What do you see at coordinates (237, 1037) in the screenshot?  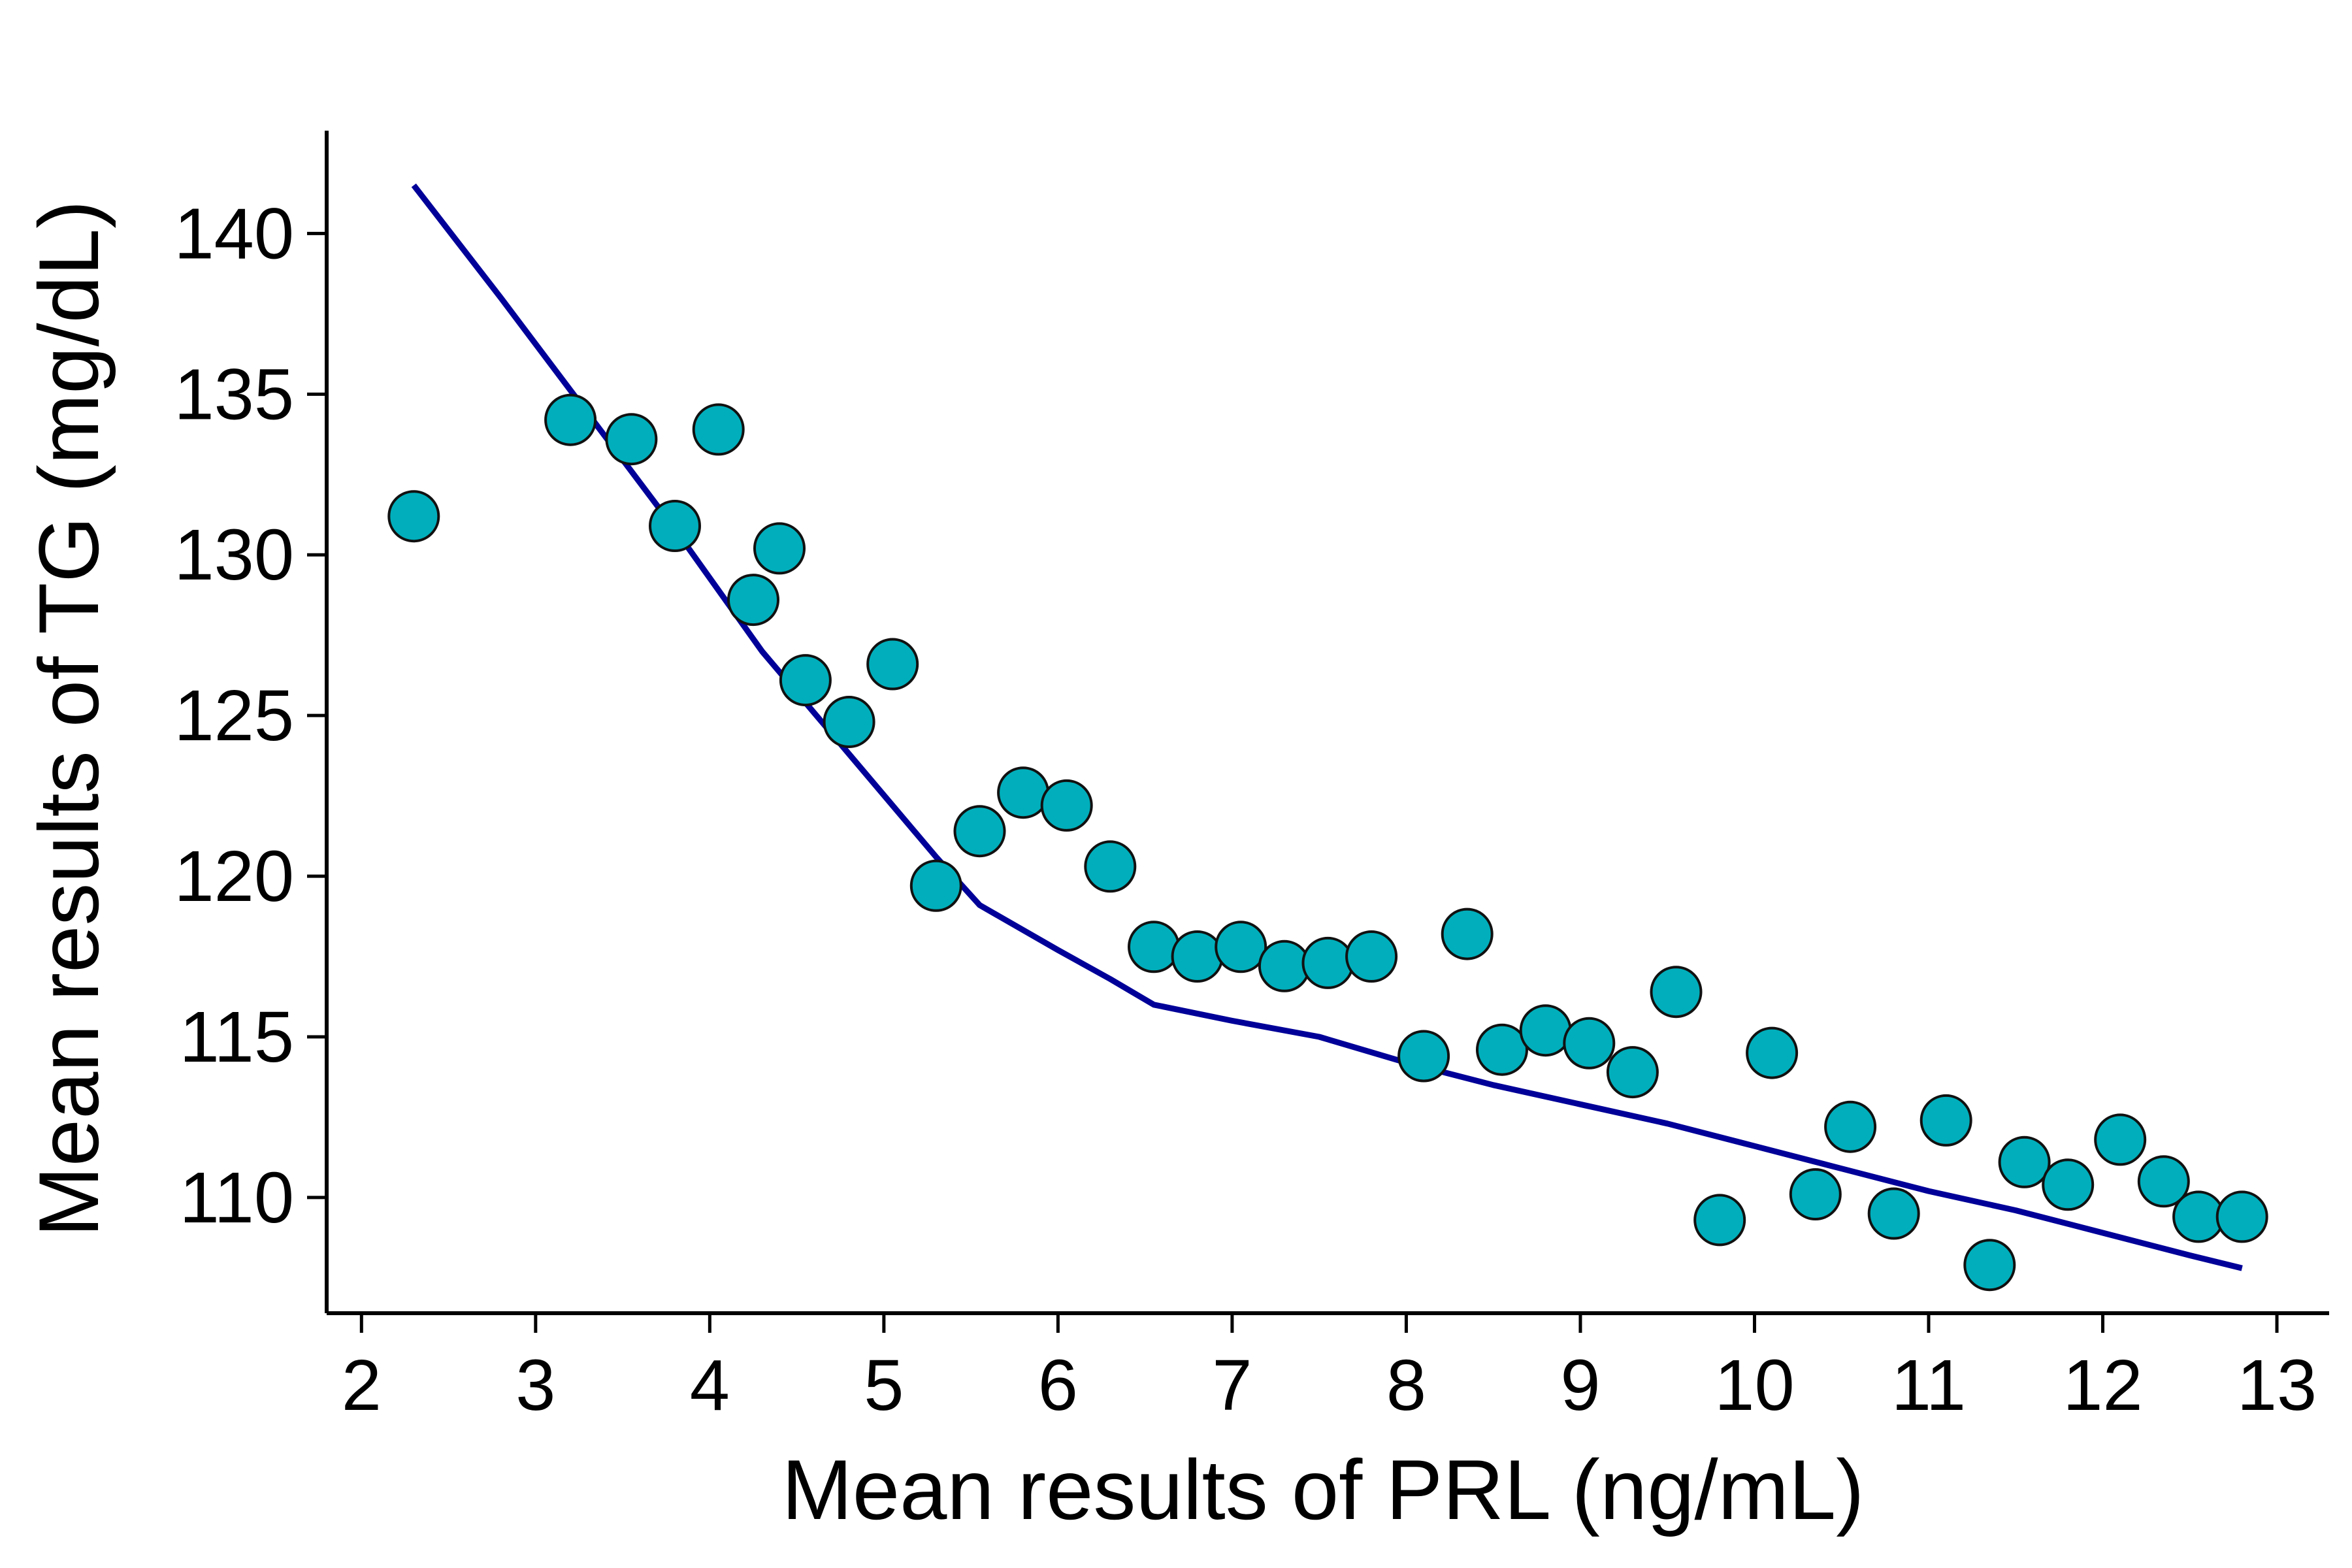 I see `y-tick-label: 115` at bounding box center [237, 1037].